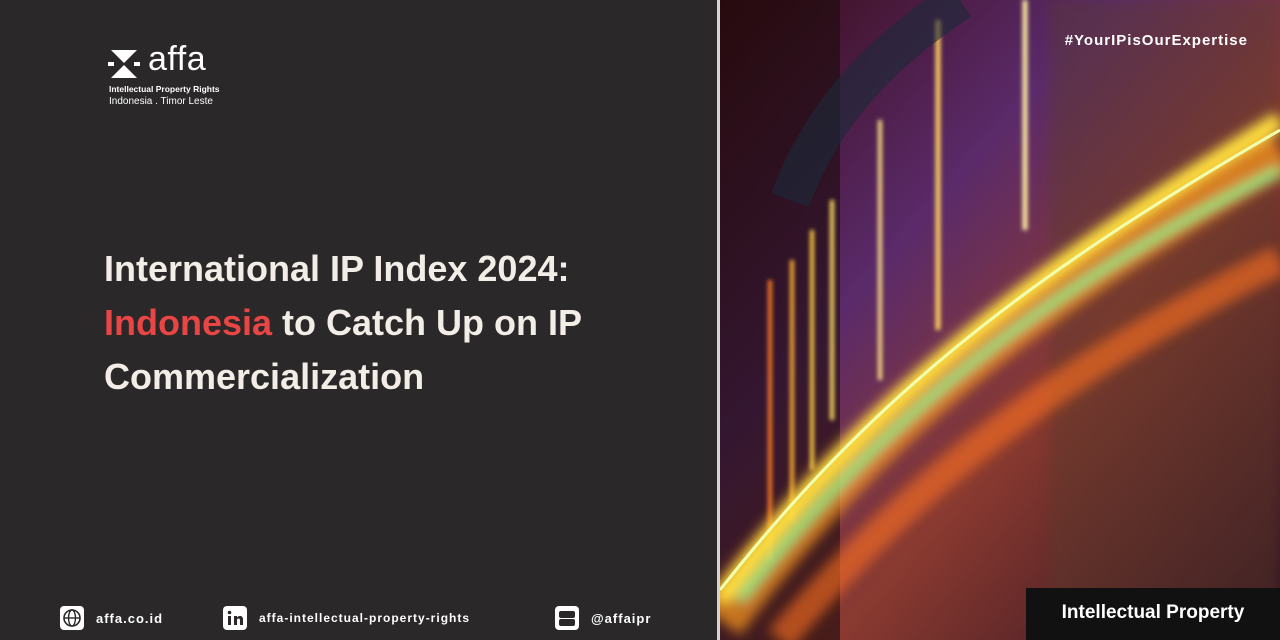 The image size is (1280, 640). Describe the element at coordinates (337, 268) in the screenshot. I see `headline-line: International IP Index 2024:` at that location.